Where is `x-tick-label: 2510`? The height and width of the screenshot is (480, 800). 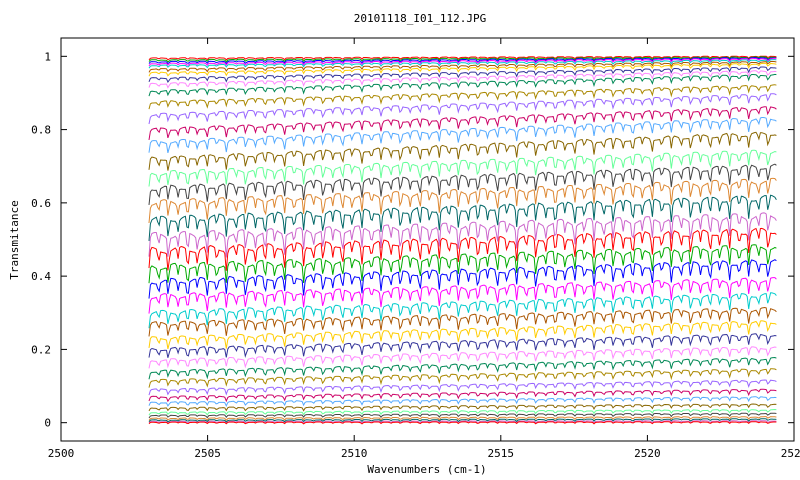 x-tick-label: 2510 is located at coordinates (354, 453).